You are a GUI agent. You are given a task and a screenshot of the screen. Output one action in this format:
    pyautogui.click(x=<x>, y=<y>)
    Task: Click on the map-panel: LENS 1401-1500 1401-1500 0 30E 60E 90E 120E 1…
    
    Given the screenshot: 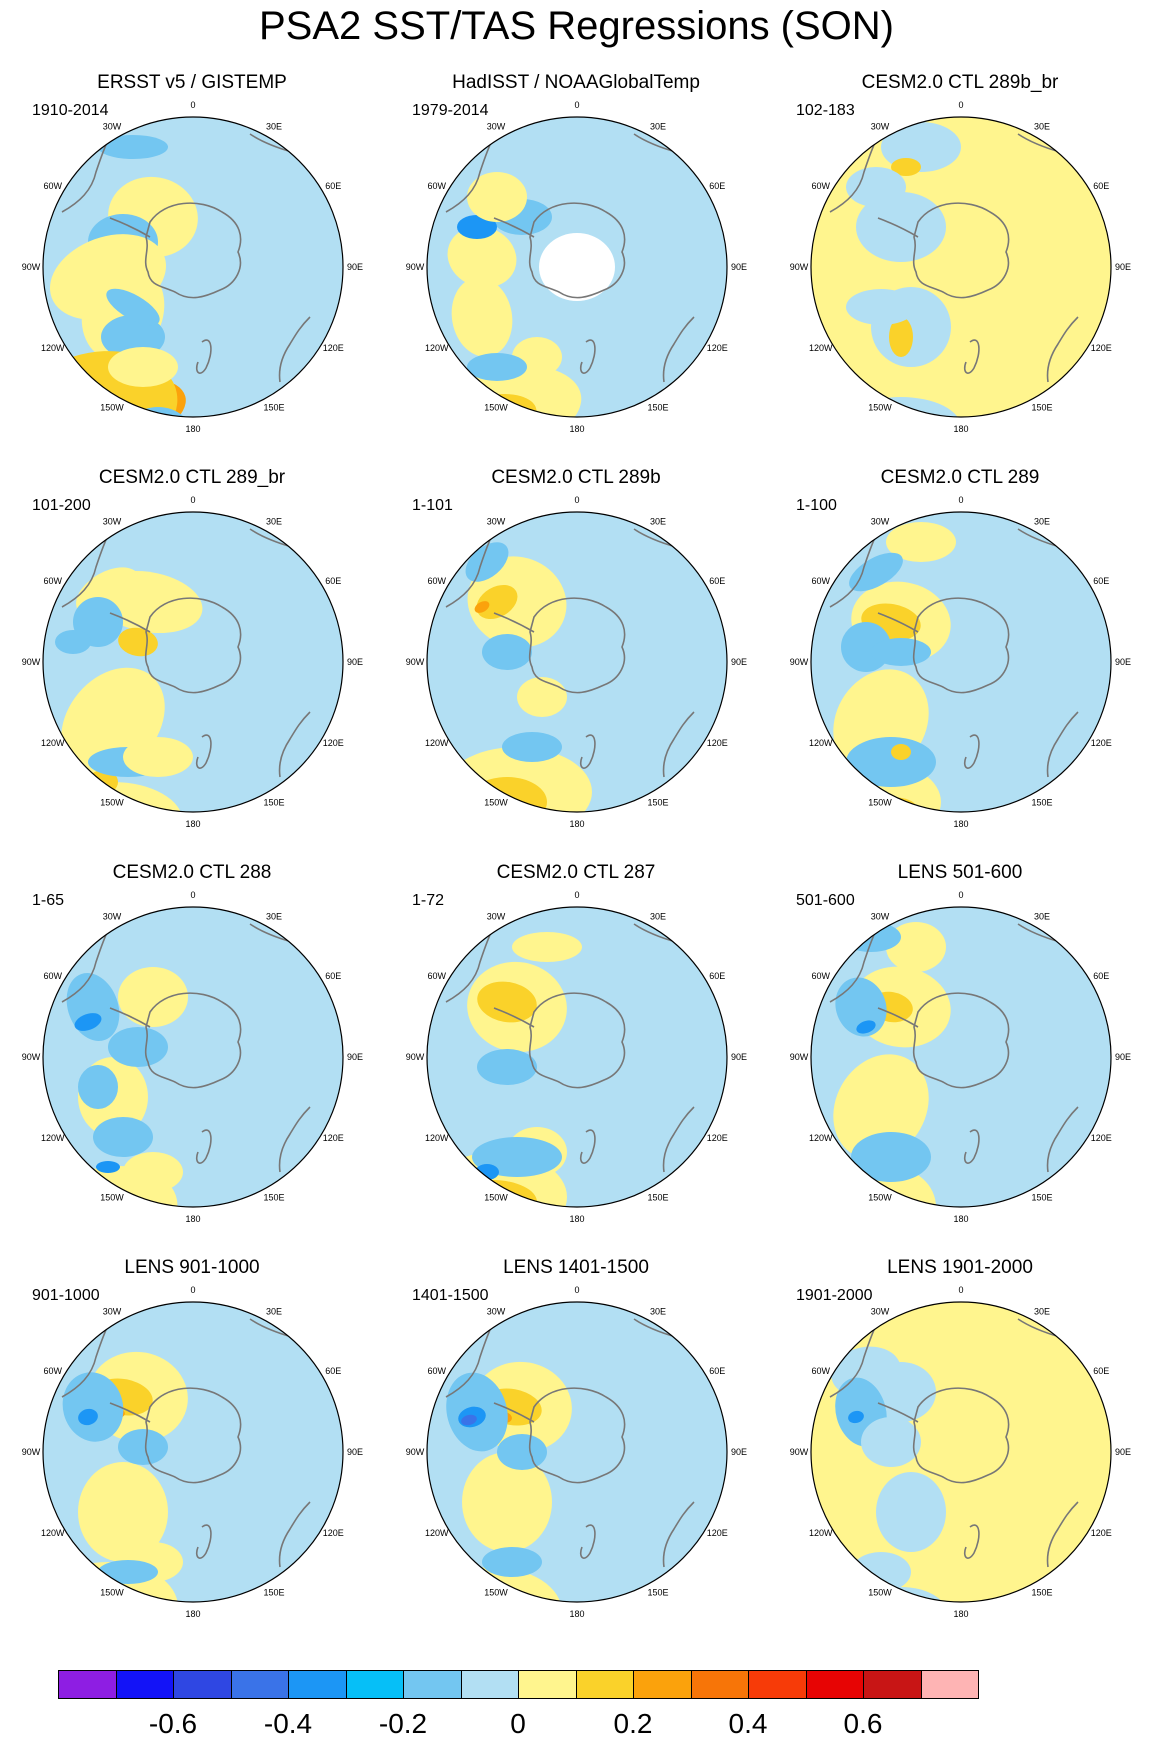 What is the action you would take?
    pyautogui.click(x=576, y=1455)
    